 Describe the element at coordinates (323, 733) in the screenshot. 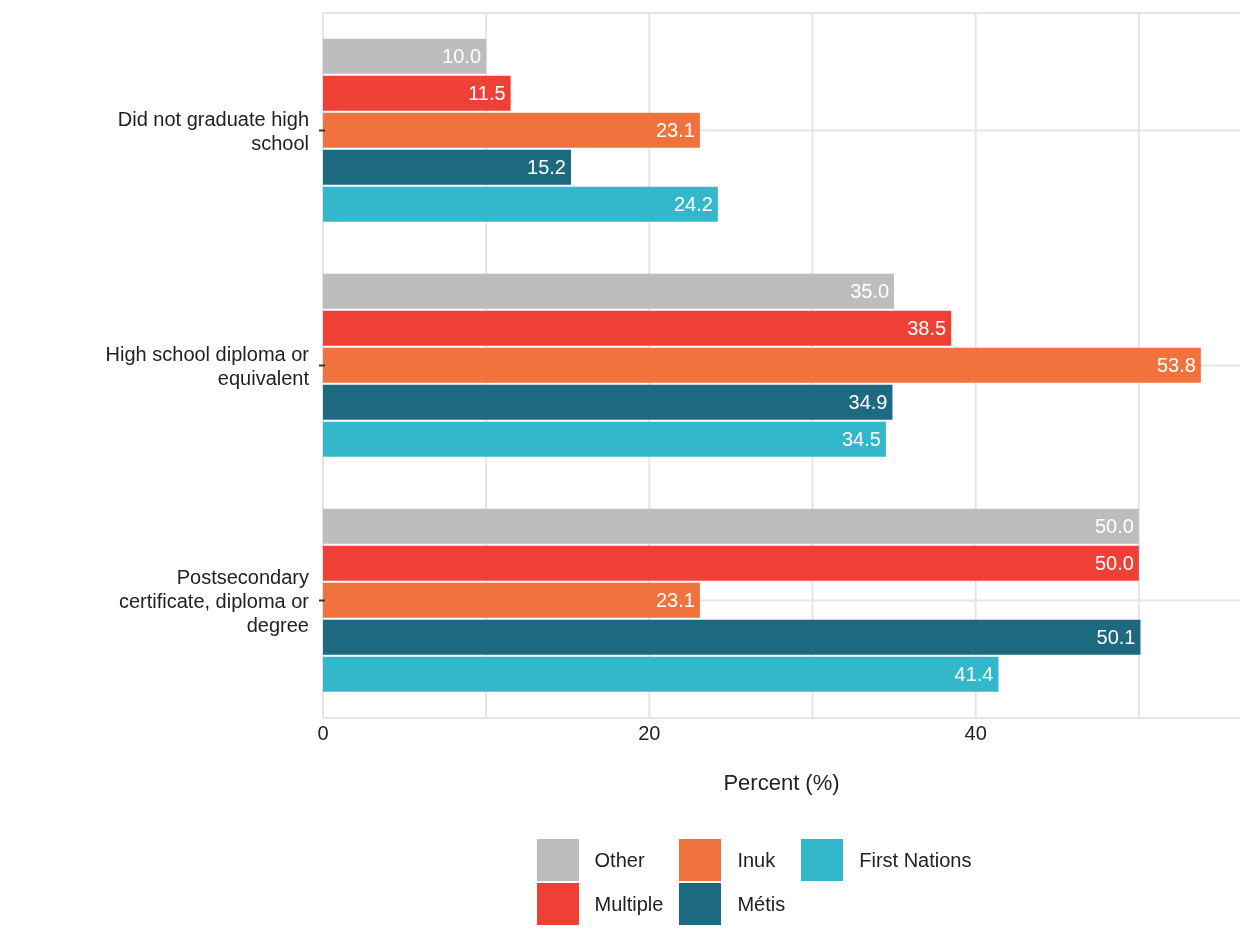

I see `x-tick-label: 0` at that location.